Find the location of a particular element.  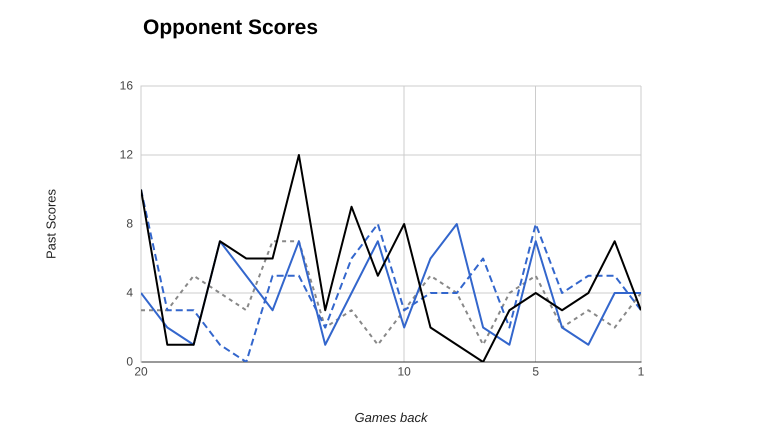

x-tick-label: 20 is located at coordinates (141, 371).